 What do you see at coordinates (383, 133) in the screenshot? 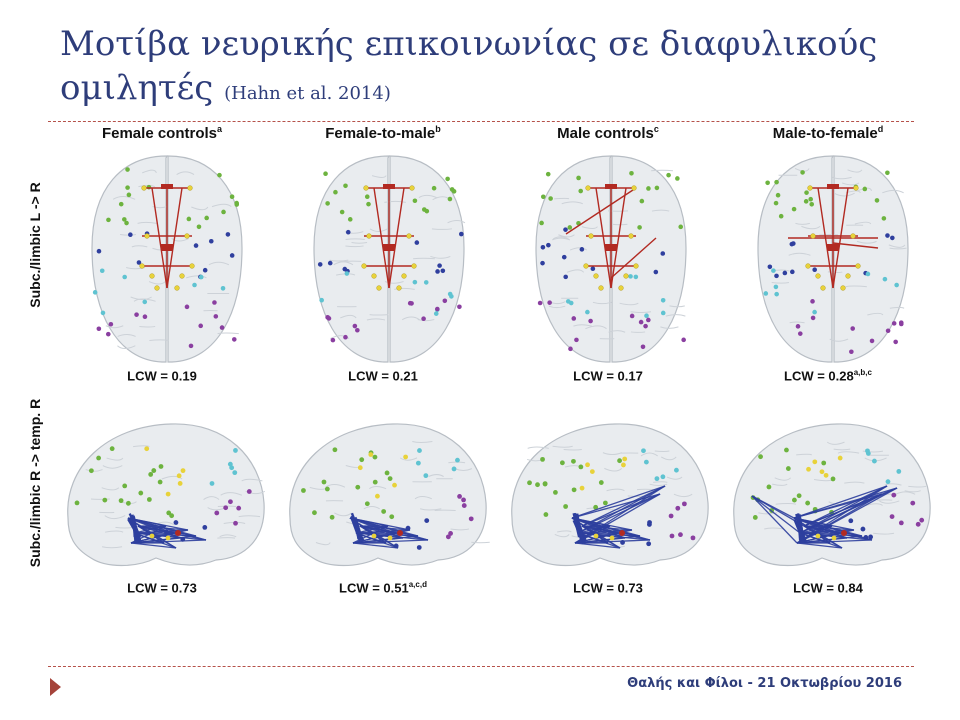
I see `column-label-female-to-male: Female-to-maleb` at bounding box center [383, 133].